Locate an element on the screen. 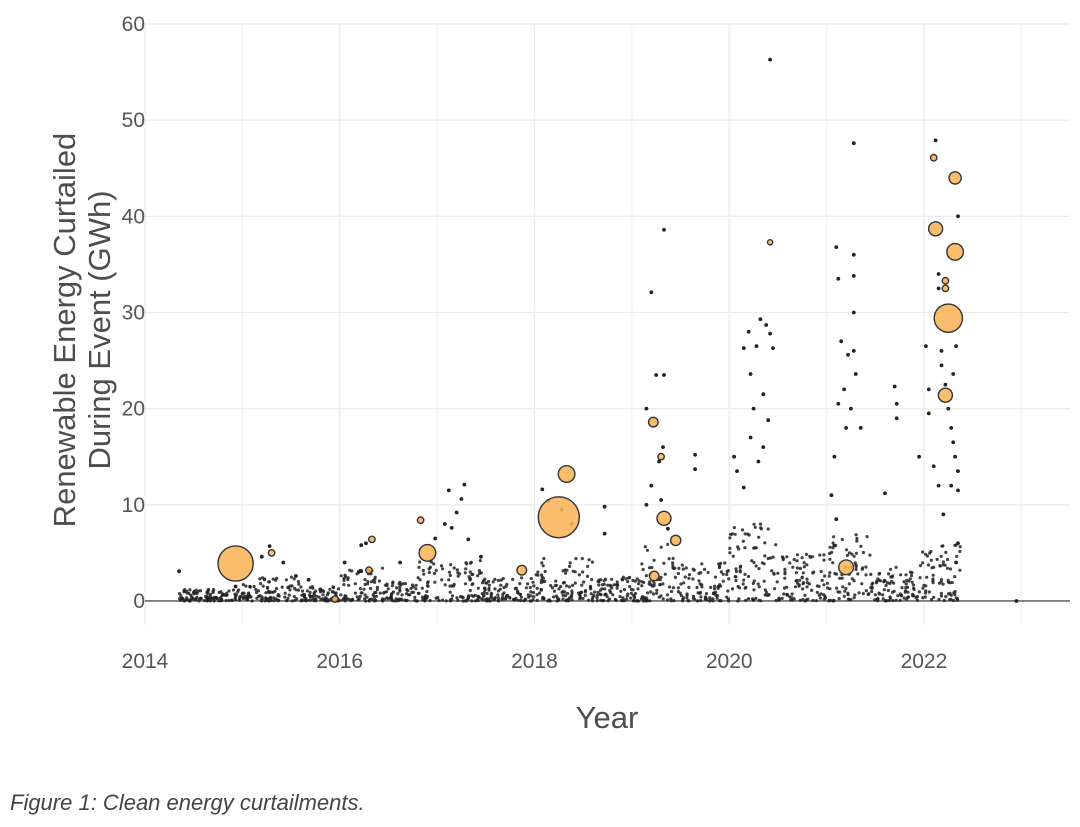 The width and height of the screenshot is (1080, 827). y-tick-label: 50 is located at coordinates (133, 120).